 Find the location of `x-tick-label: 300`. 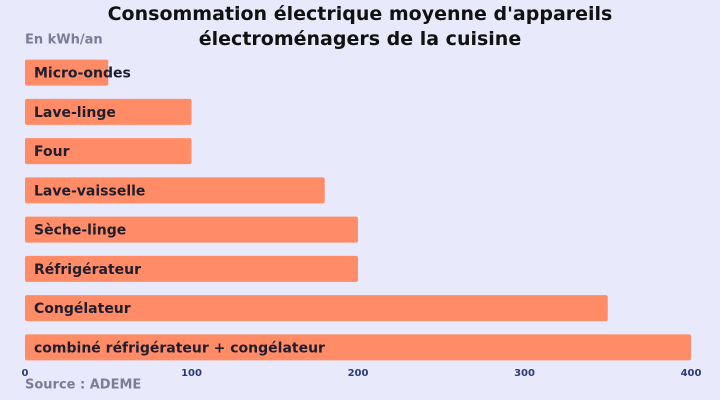

x-tick-label: 300 is located at coordinates (524, 373).